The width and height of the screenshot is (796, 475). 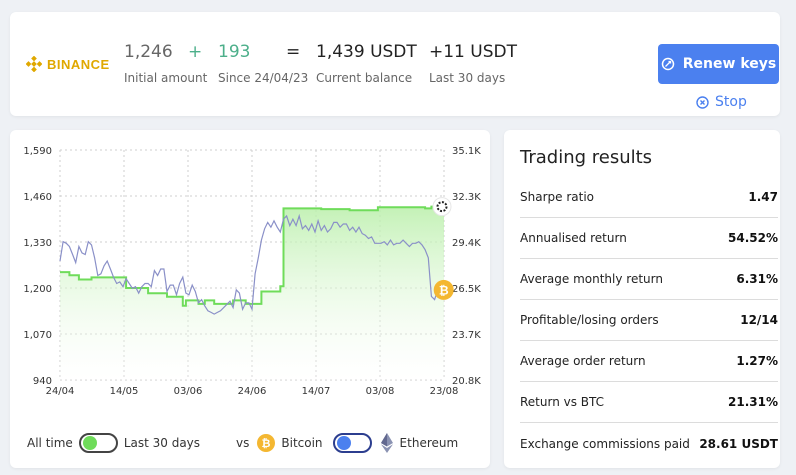 What do you see at coordinates (50, 443) in the screenshot?
I see `all-time-label: All time` at bounding box center [50, 443].